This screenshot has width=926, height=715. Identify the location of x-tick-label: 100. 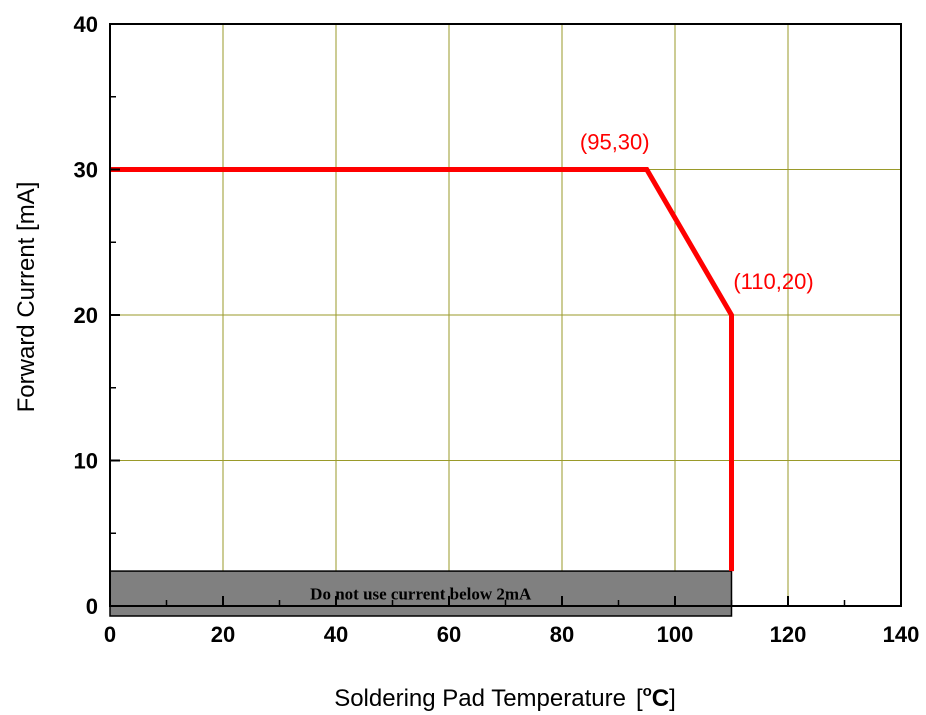
(675, 634).